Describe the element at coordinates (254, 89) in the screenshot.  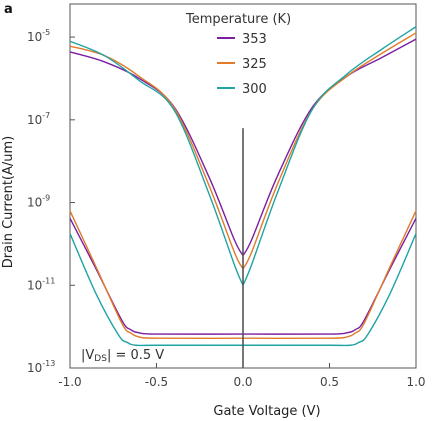
I see `legend-entry-300: 300` at that location.